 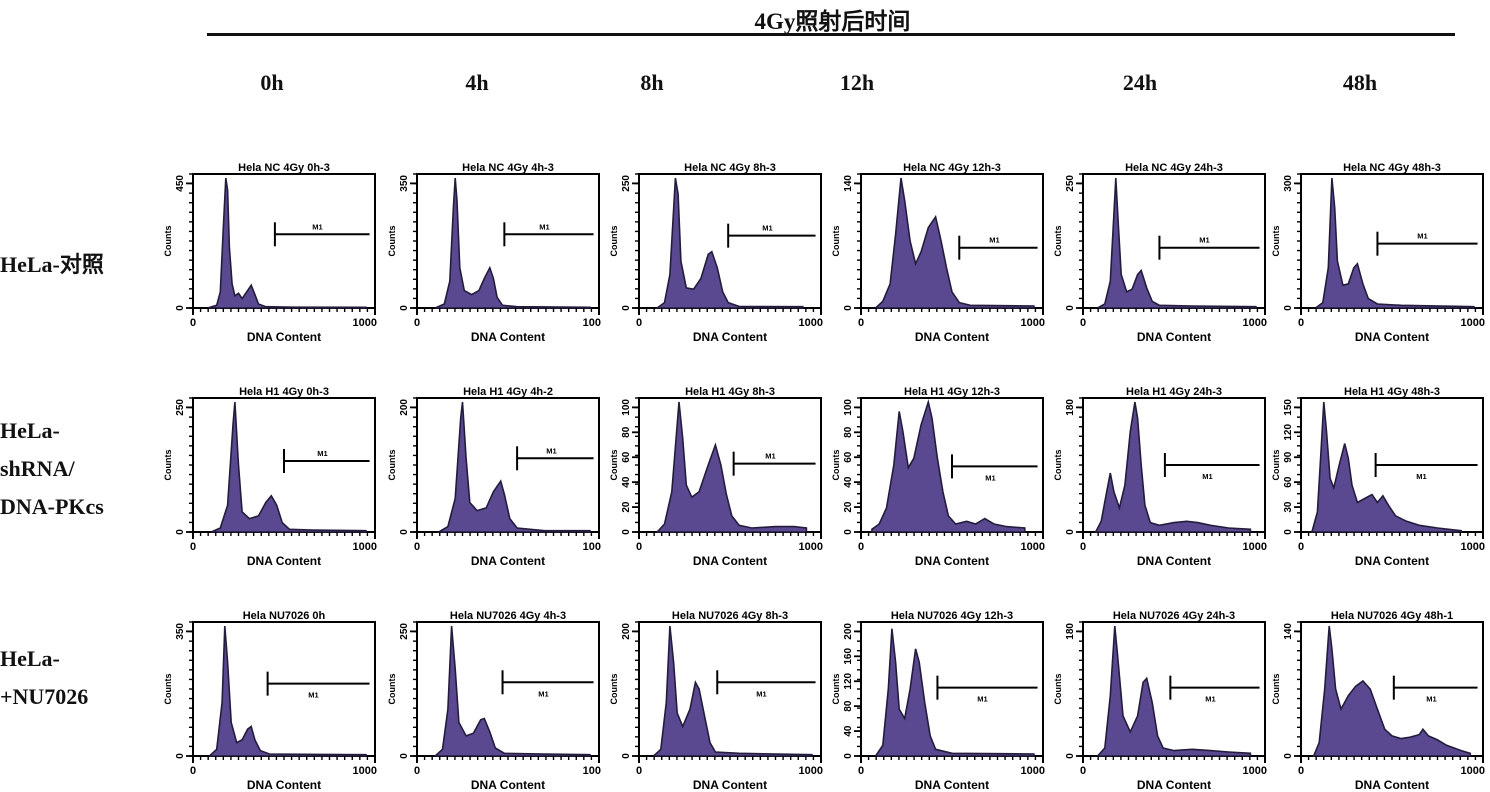 What do you see at coordinates (848, 631) in the screenshot?
I see `svg-text: 200` at bounding box center [848, 631].